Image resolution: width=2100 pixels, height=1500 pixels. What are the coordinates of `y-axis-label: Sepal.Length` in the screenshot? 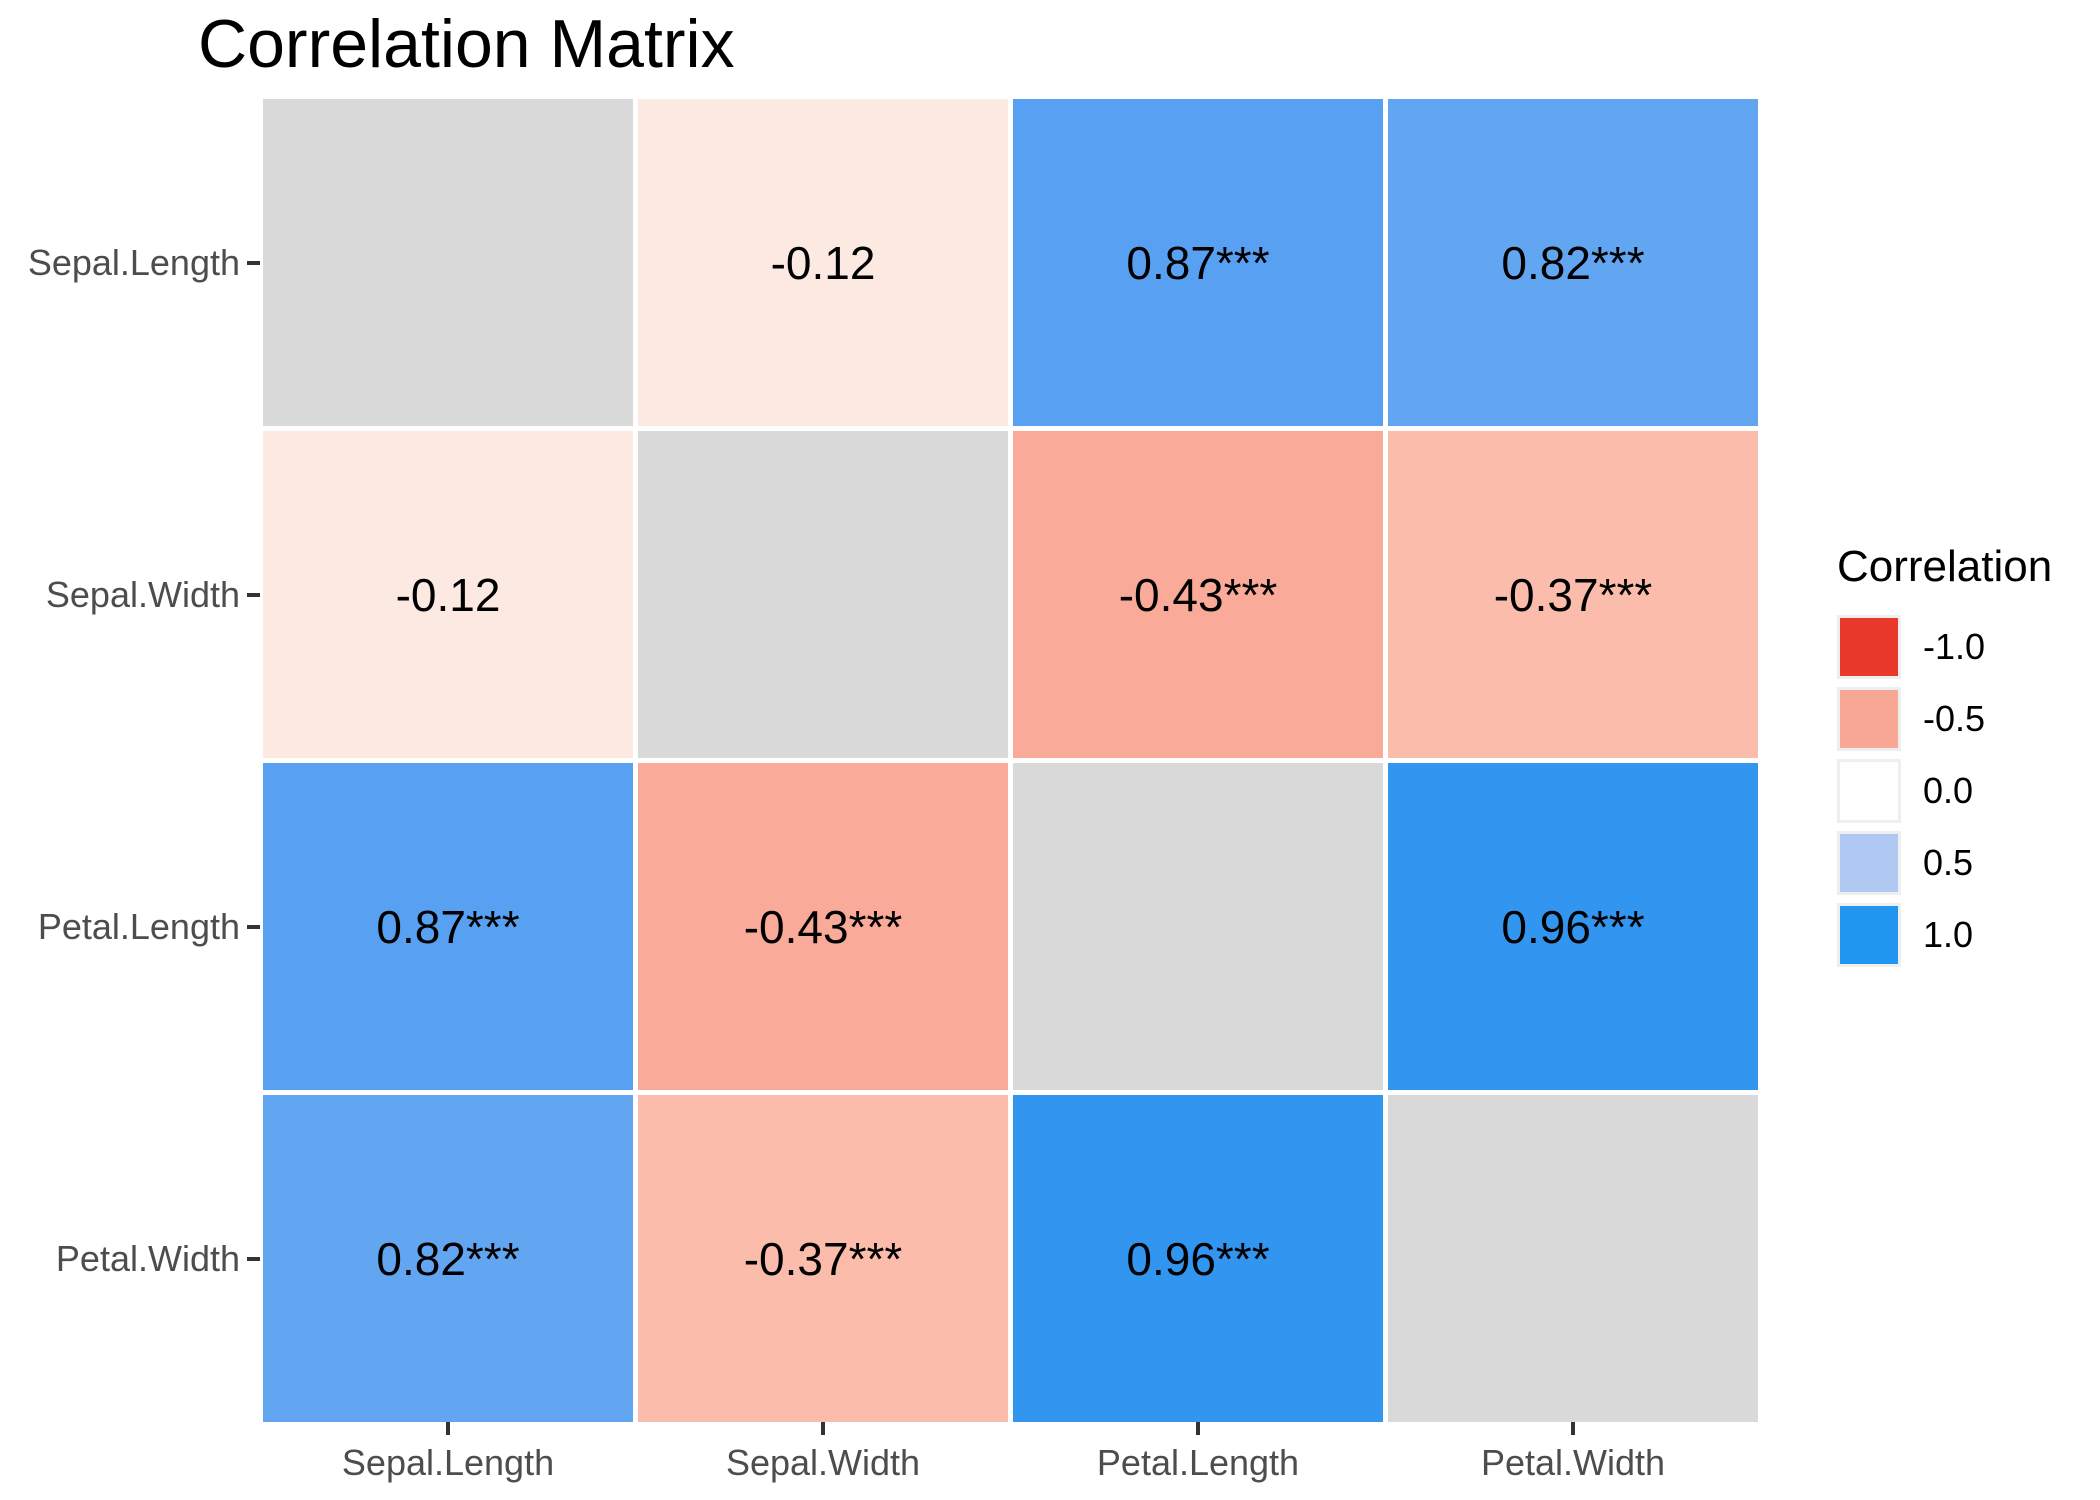 It's located at (133, 262).